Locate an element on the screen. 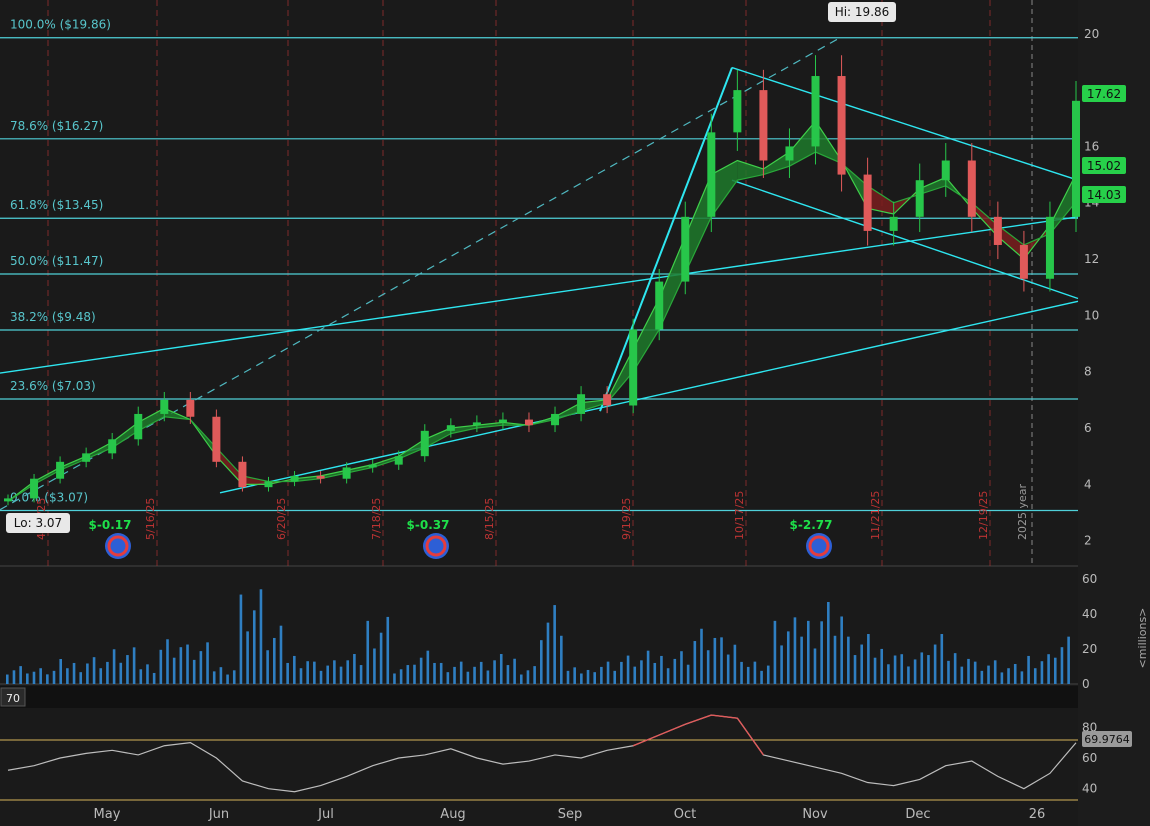 The width and height of the screenshot is (1150, 826). price-badge-3-text: 14.03 is located at coordinates (1104, 195).